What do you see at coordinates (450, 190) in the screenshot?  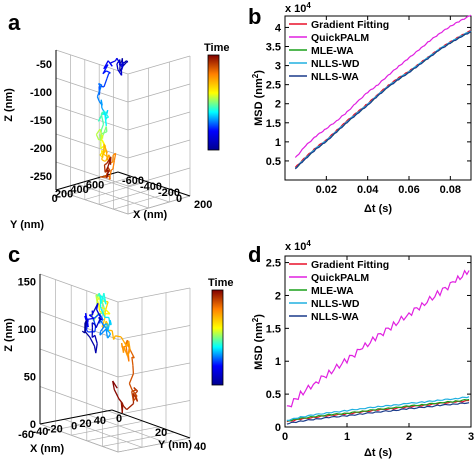 I see `panel-b-x-tick-label: 0.08` at bounding box center [450, 190].